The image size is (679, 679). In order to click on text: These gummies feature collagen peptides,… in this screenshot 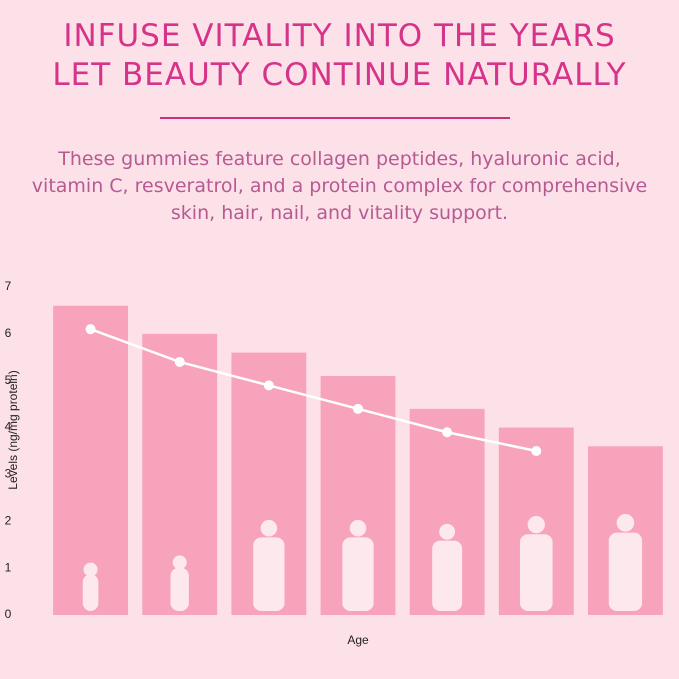, I will do `click(339, 159)`.